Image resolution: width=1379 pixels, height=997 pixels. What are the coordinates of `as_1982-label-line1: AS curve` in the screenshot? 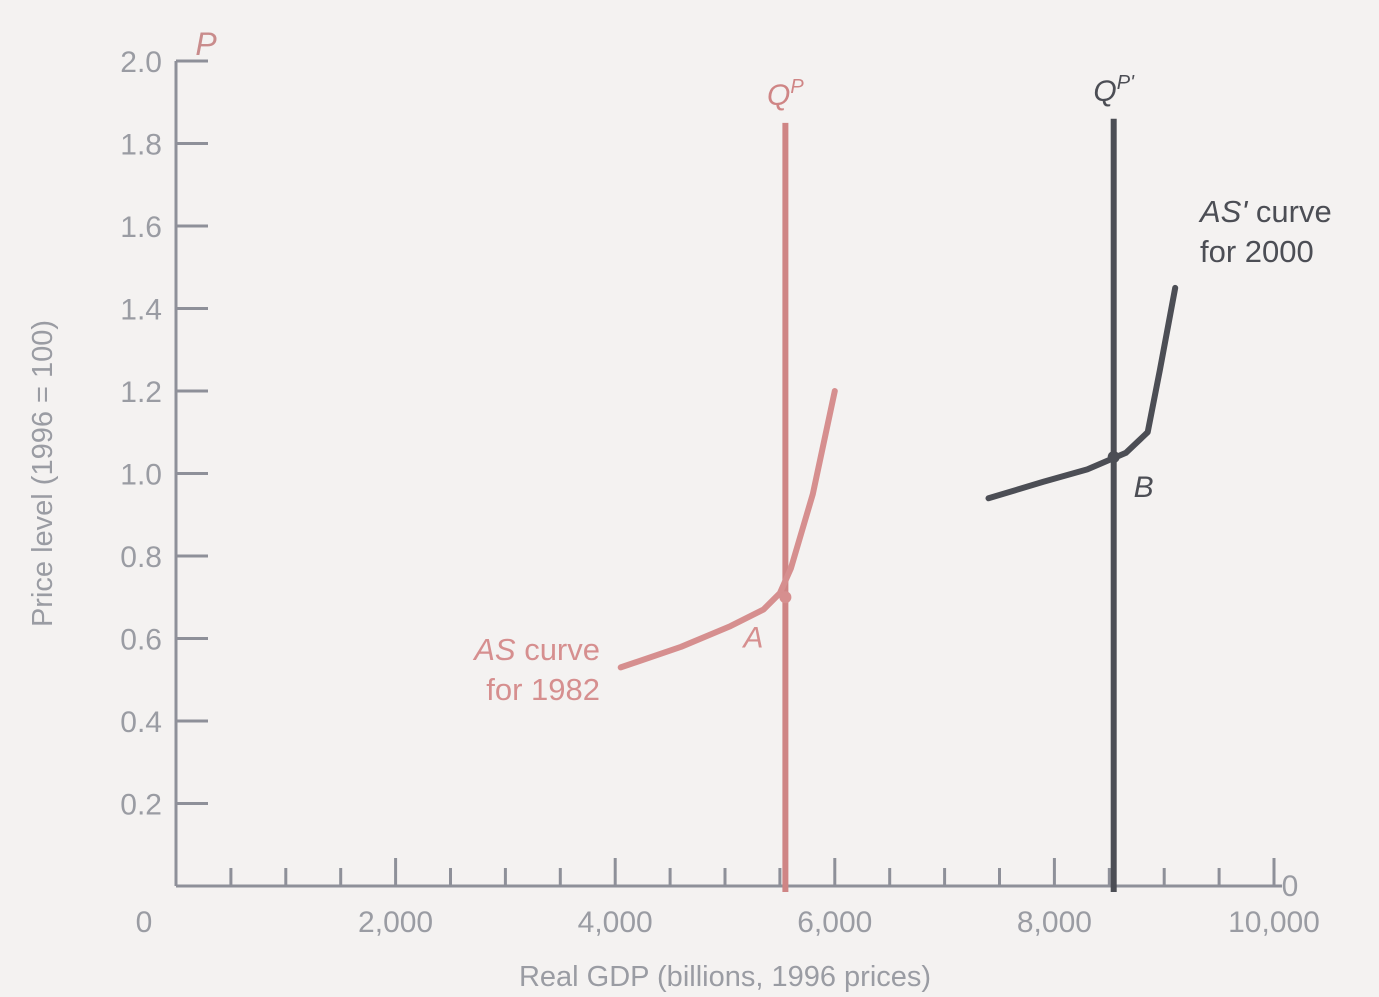 It's located at (536, 649).